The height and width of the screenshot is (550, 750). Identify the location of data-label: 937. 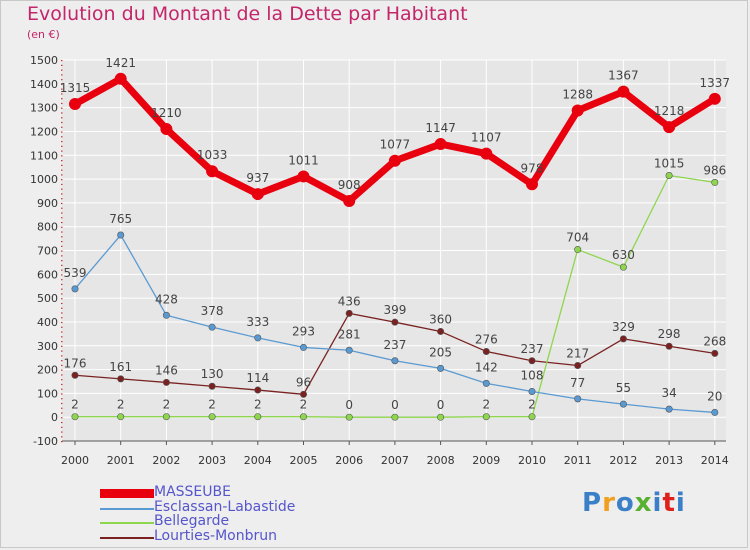
(257, 178).